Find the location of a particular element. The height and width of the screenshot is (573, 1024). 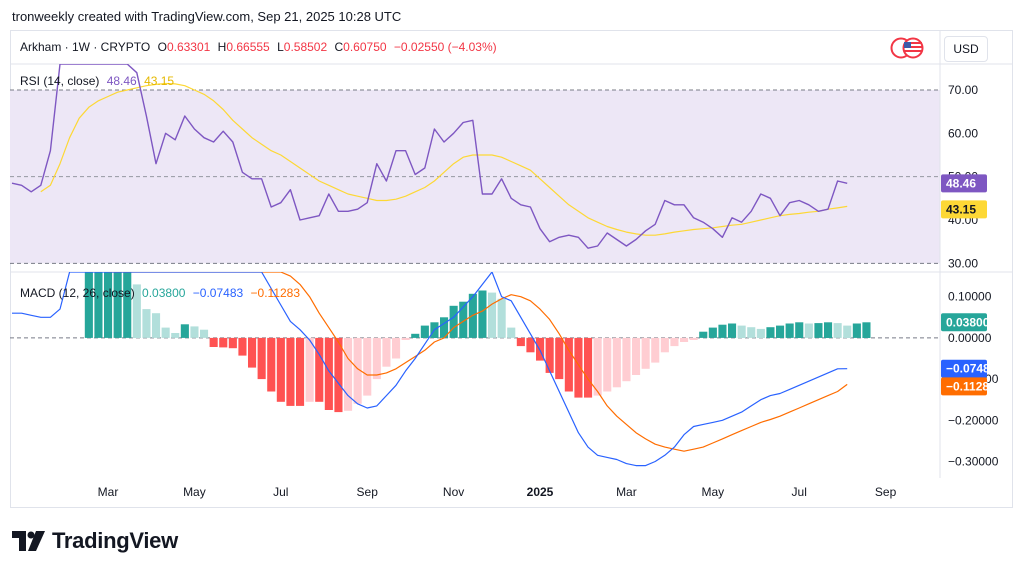

change-value: −0.02550 (−4.03%) is located at coordinates (445, 47).